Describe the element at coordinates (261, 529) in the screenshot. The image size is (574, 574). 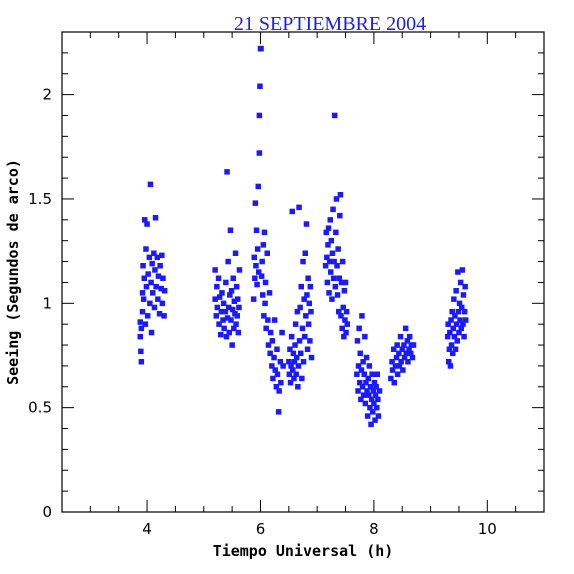
I see `x-tick-label: 6` at that location.